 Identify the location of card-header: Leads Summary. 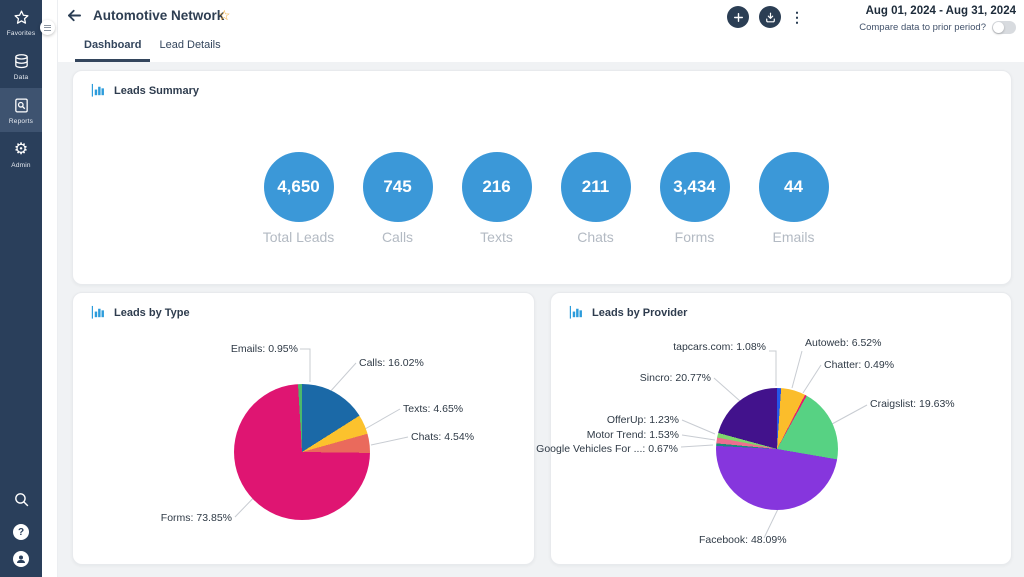
(145, 90).